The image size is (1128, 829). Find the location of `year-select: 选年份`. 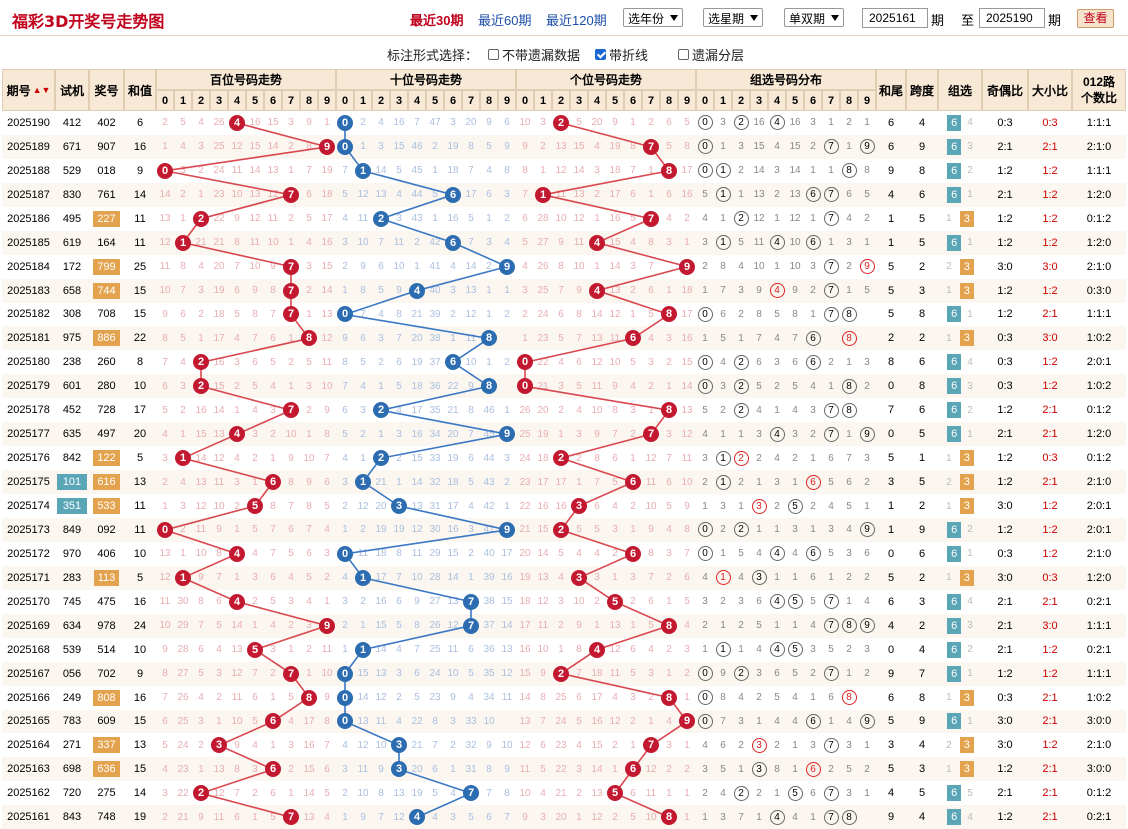

year-select: 选年份 is located at coordinates (653, 17).